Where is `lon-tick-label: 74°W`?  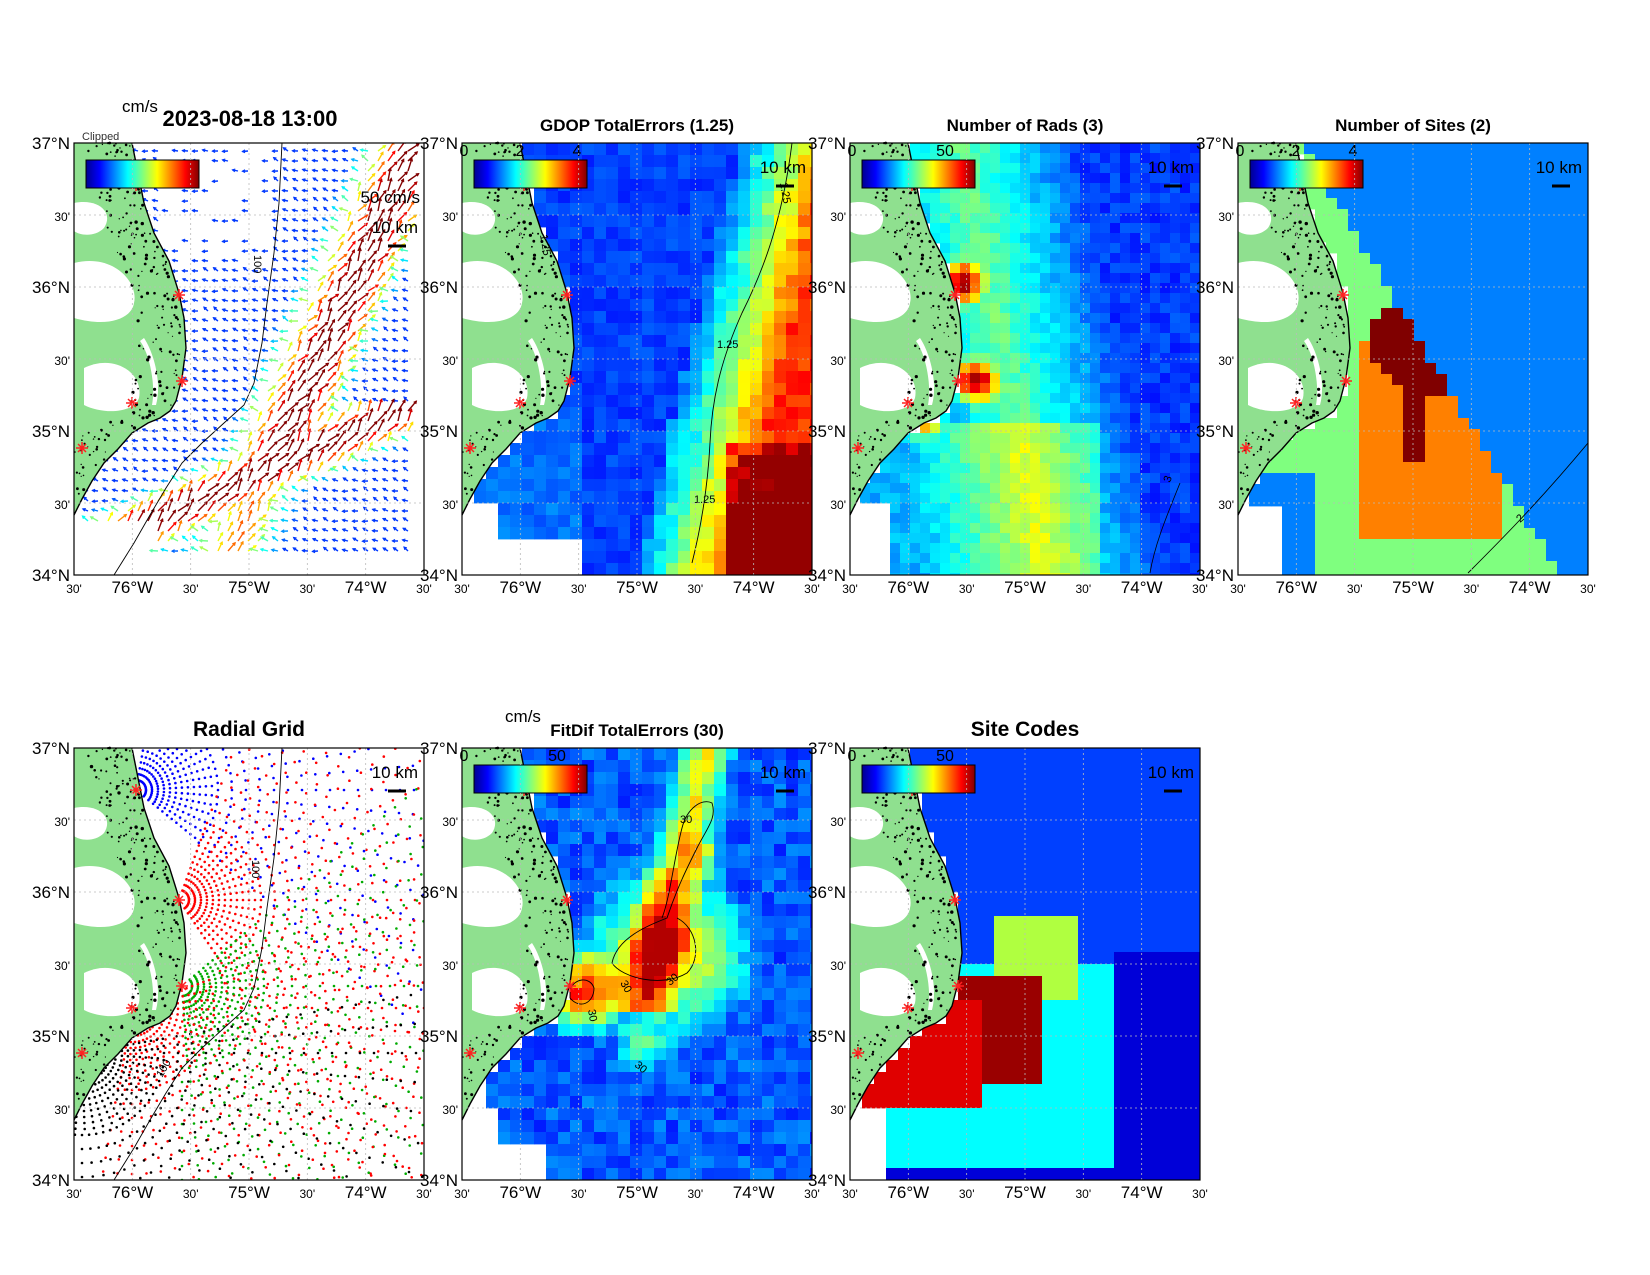 lon-tick-label: 74°W is located at coordinates (1142, 587).